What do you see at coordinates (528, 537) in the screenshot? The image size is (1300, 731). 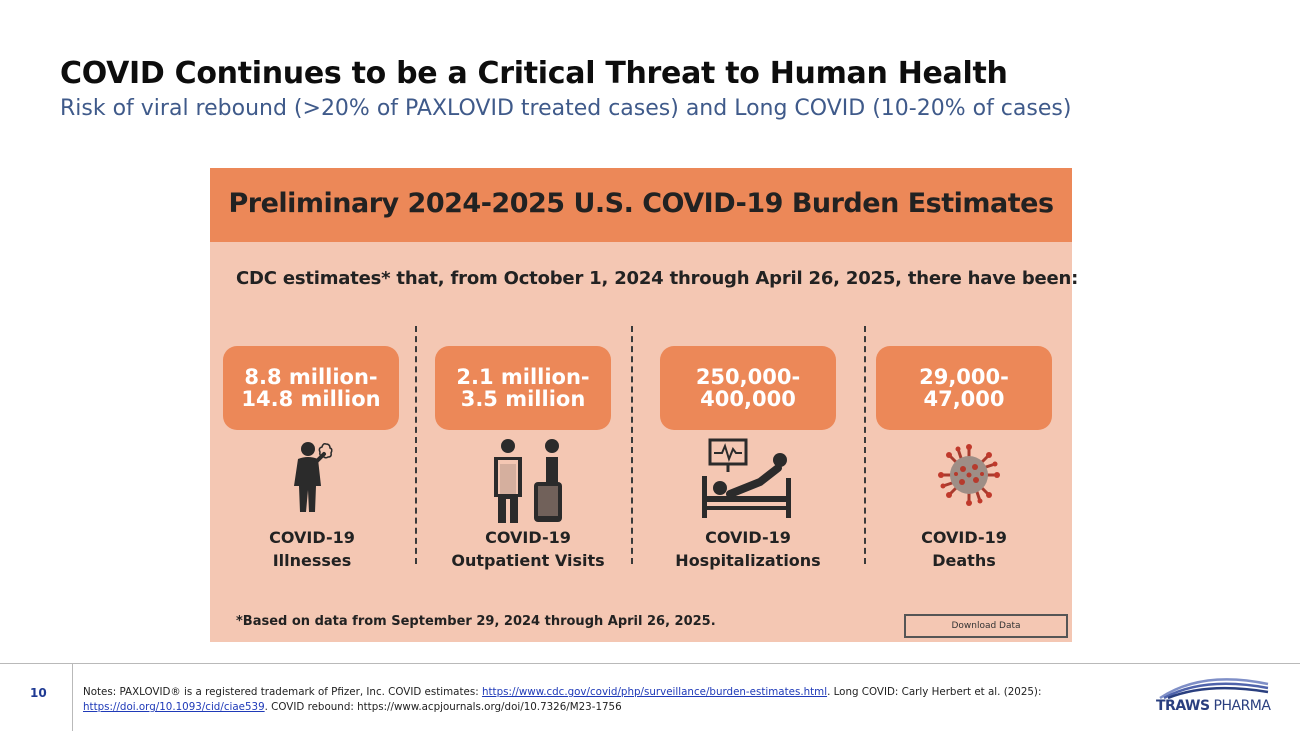 I see `outpatient-label-line1: COVID-19` at bounding box center [528, 537].